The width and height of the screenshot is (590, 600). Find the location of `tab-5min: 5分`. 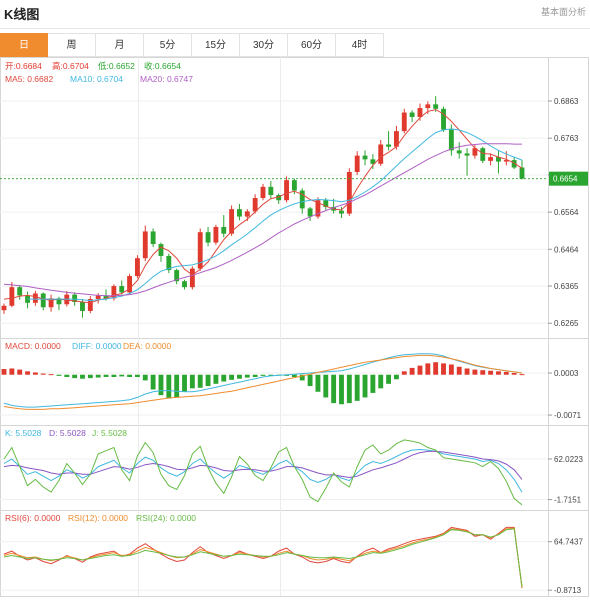

tab-5min: 5分 is located at coordinates (168, 45).